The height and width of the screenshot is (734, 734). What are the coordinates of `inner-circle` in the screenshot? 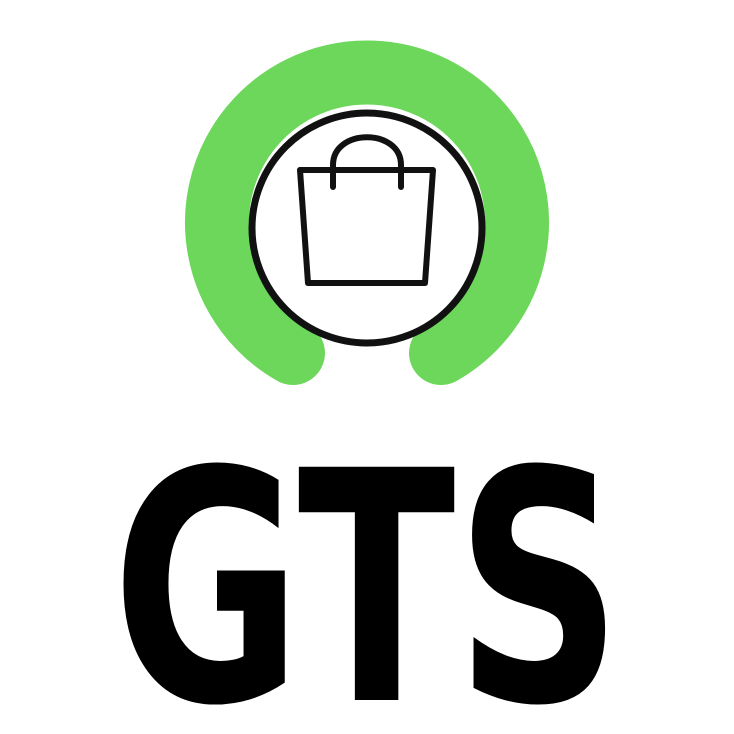 It's located at (367, 228).